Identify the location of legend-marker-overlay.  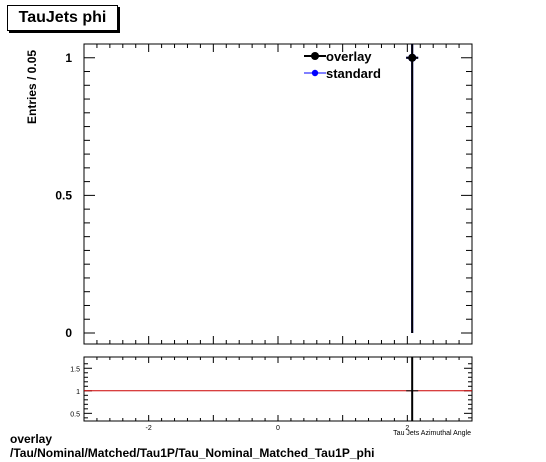
(315, 56).